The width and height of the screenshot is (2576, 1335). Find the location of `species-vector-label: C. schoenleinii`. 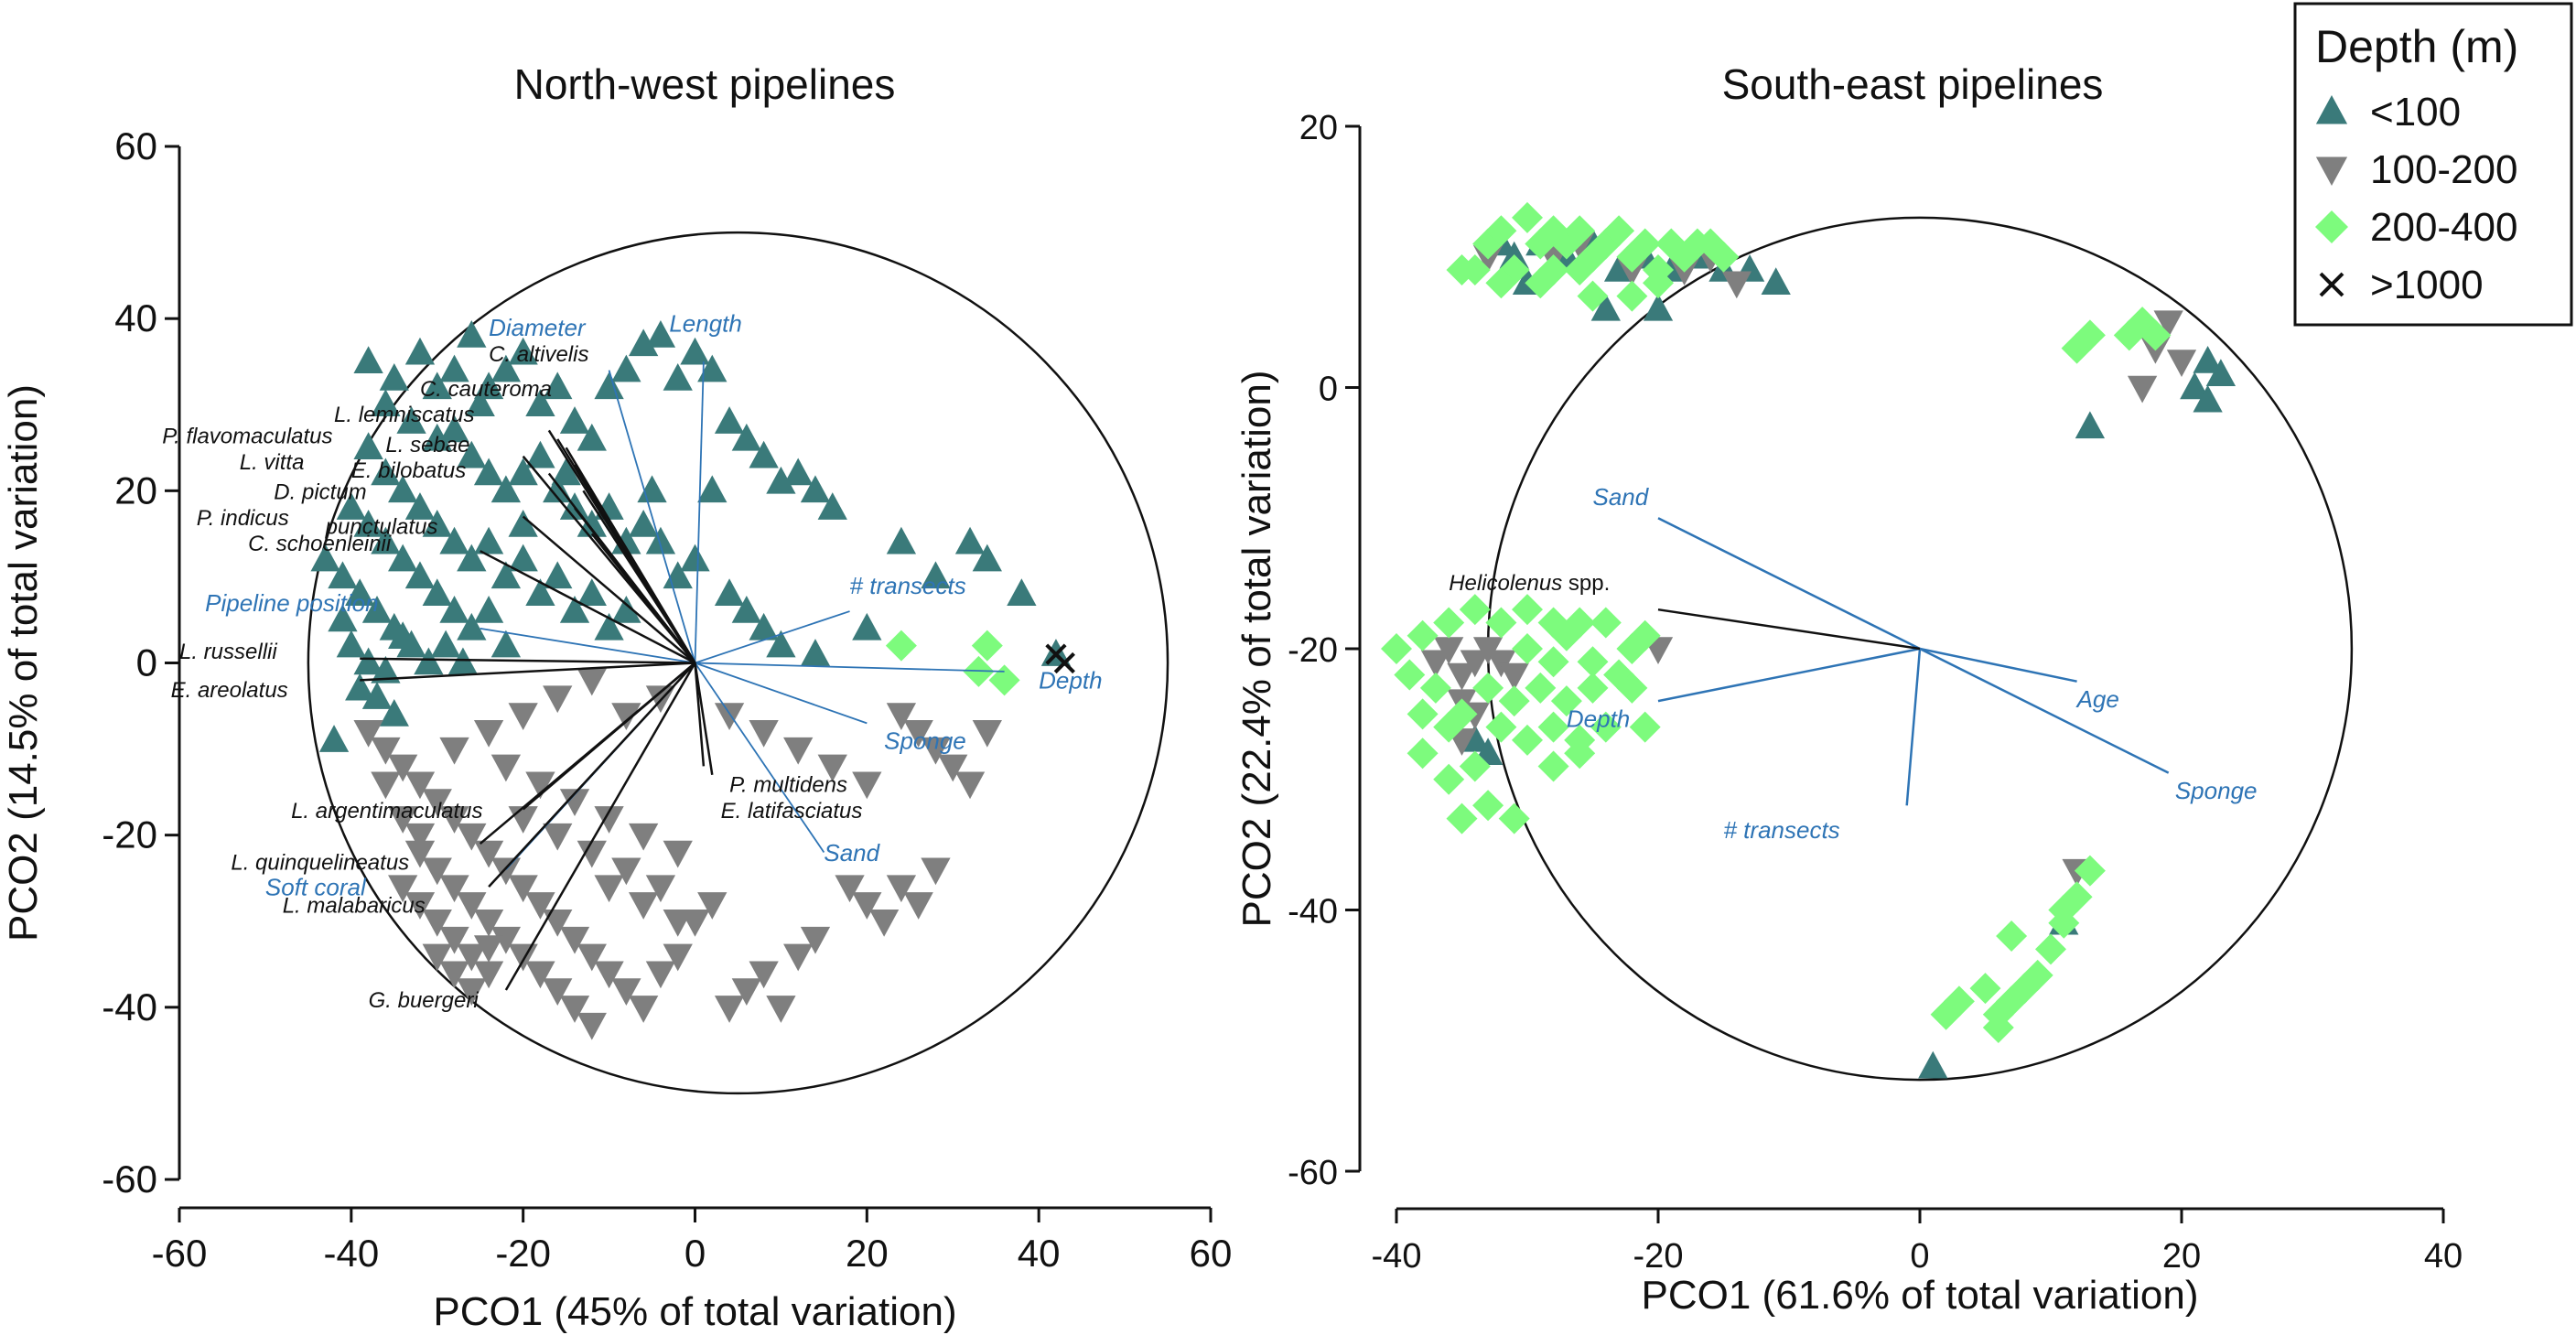

species-vector-label: C. schoenleinii is located at coordinates (320, 544).